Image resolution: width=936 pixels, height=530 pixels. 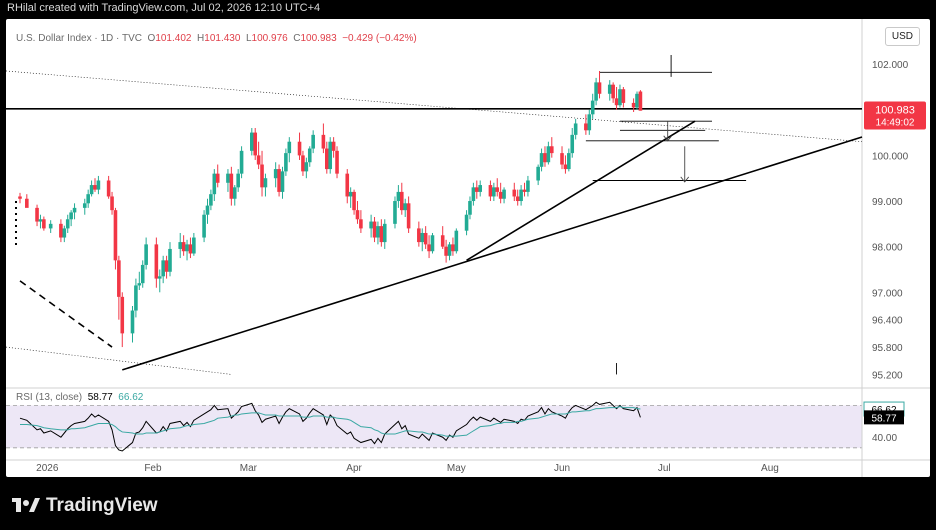 I want to click on low-value: 100.976, so click(x=269, y=38).